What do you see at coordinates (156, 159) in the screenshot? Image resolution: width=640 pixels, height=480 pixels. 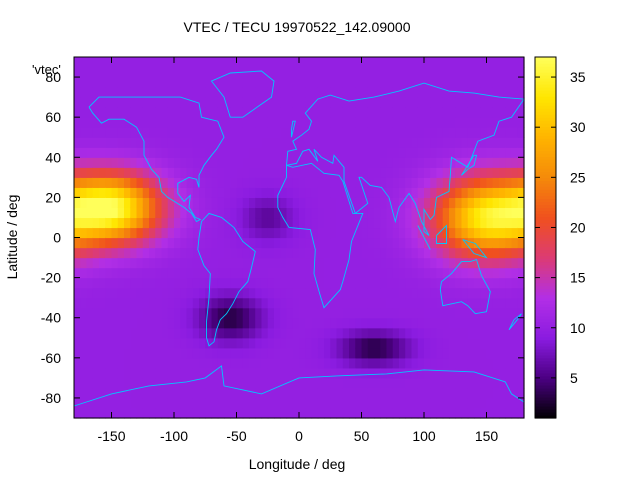 I see `coastline-path` at bounding box center [156, 159].